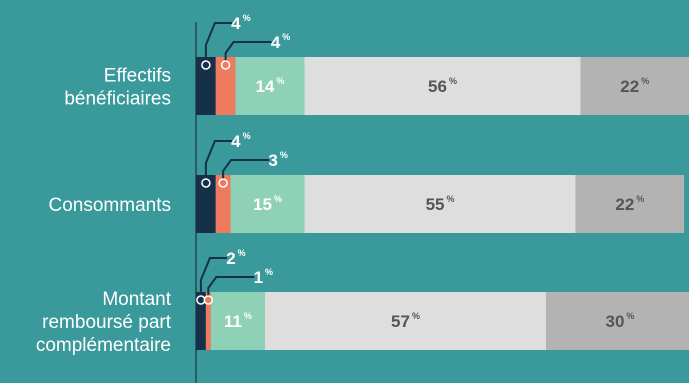 The image size is (689, 383). I want to click on category-label: Consommants, so click(110, 205).